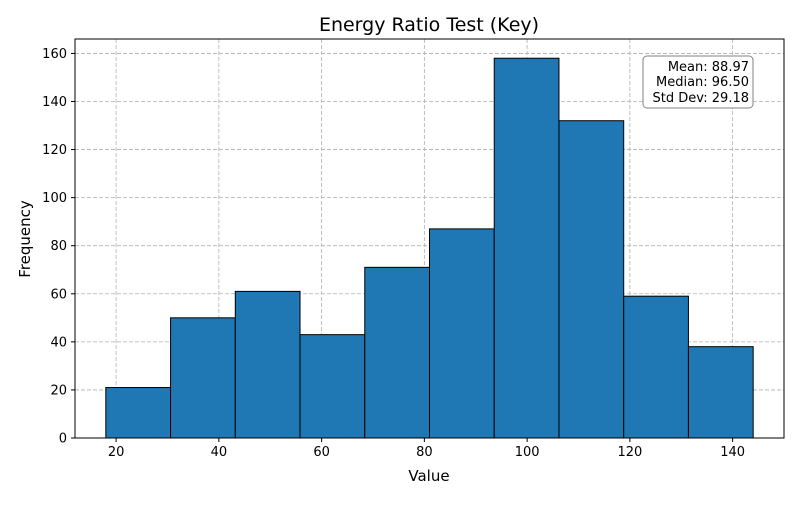  Describe the element at coordinates (116, 452) in the screenshot. I see `x-tick-label: 20` at that location.